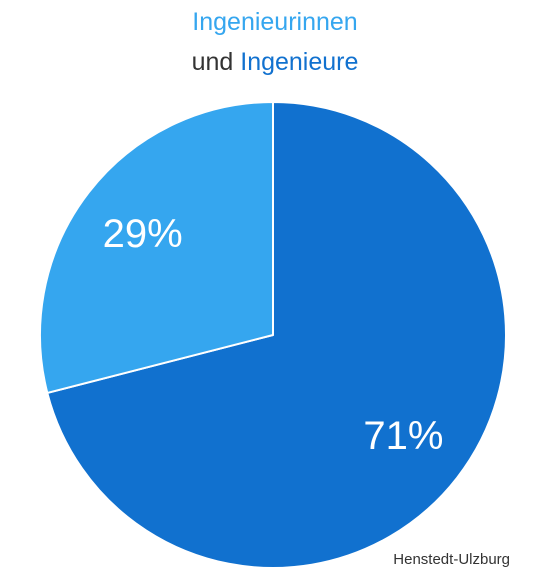 This screenshot has width=550, height=580. Describe the element at coordinates (451, 559) in the screenshot. I see `source-label: Henstedt-Ulzburg` at that location.